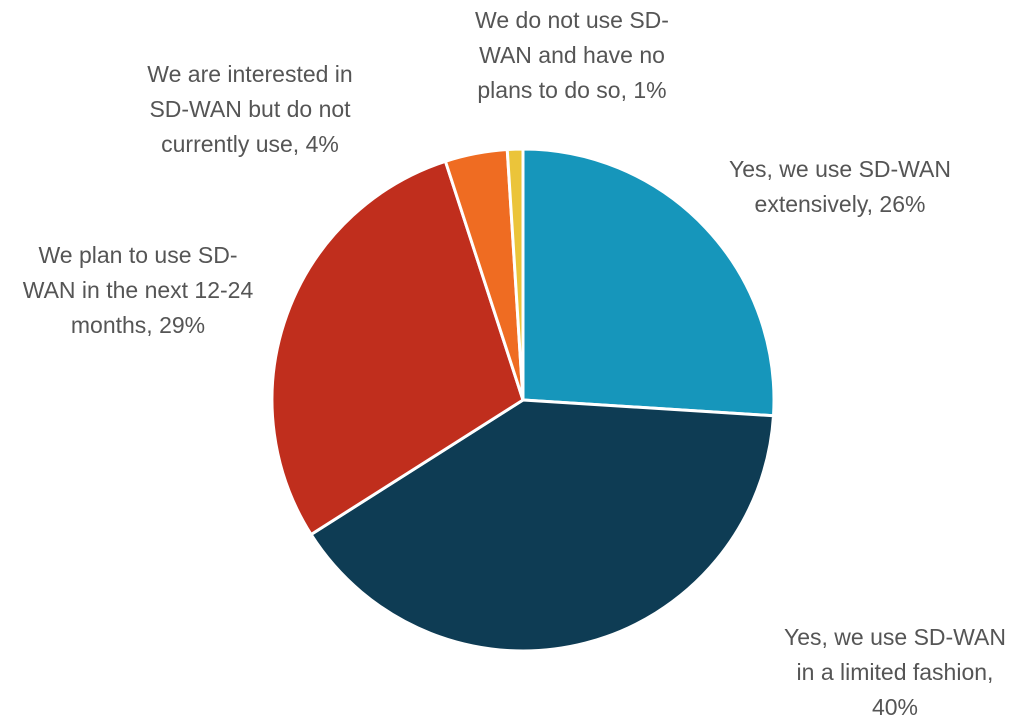 Image resolution: width=1014 pixels, height=721 pixels. Describe the element at coordinates (137, 255) in the screenshot. I see `slice-label-line: We plan to use SD-` at that location.